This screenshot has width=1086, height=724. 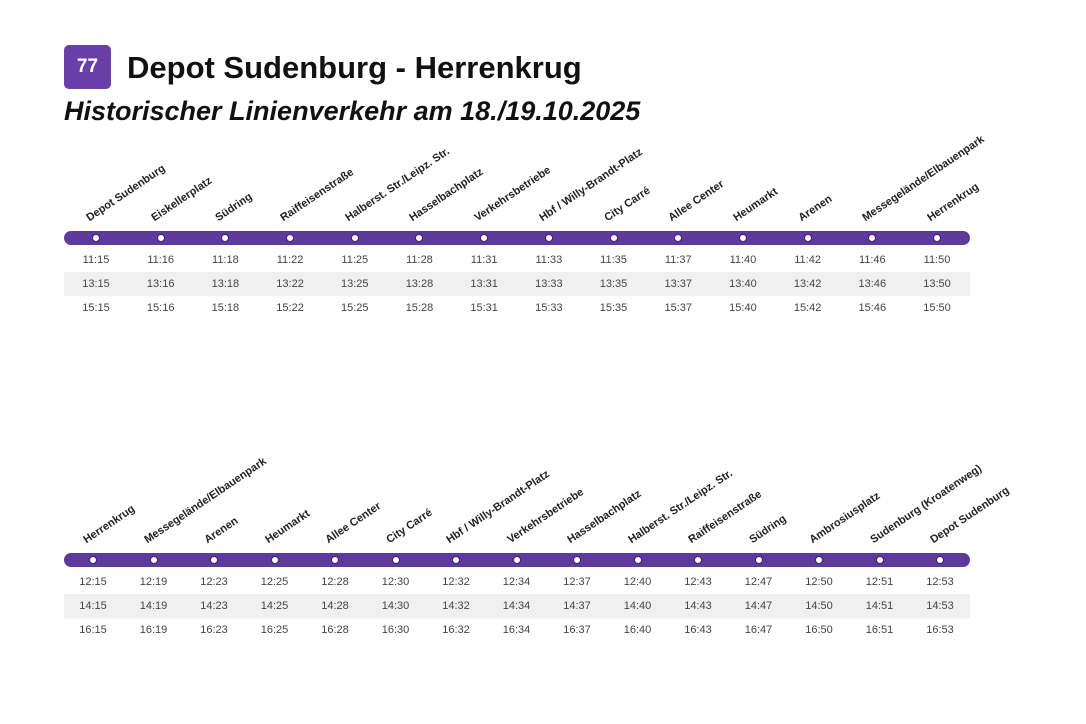 I want to click on departure-time: 12:47, so click(x=758, y=582).